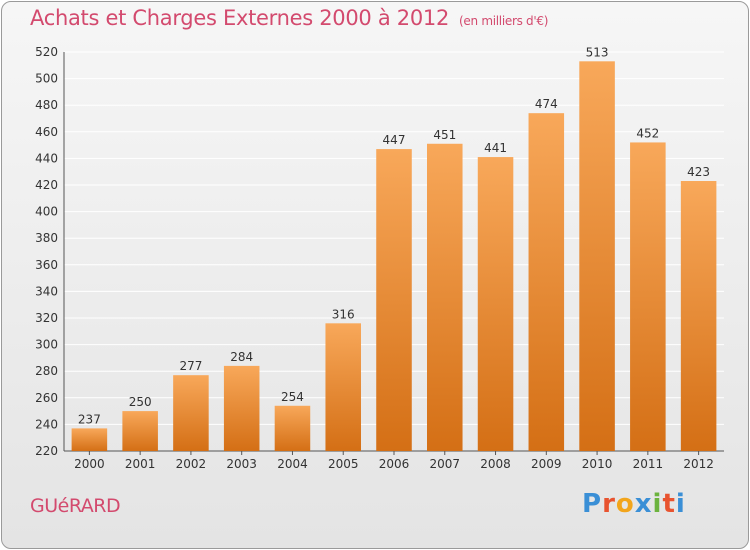  I want to click on bar-2002, so click(191, 413).